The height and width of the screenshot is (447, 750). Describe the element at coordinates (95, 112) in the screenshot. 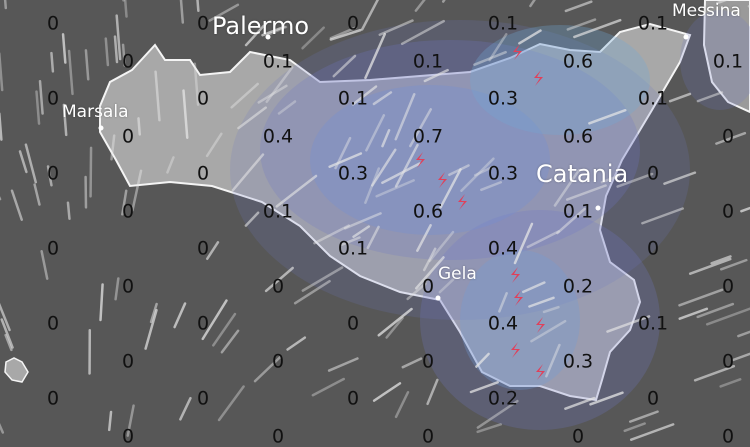

I see `city-label-marsala: Marsala` at that location.